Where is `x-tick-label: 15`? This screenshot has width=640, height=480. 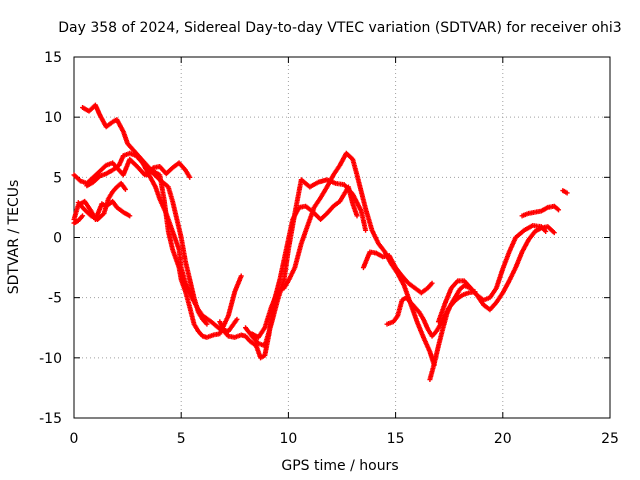 x-tick-label: 15 is located at coordinates (396, 439).